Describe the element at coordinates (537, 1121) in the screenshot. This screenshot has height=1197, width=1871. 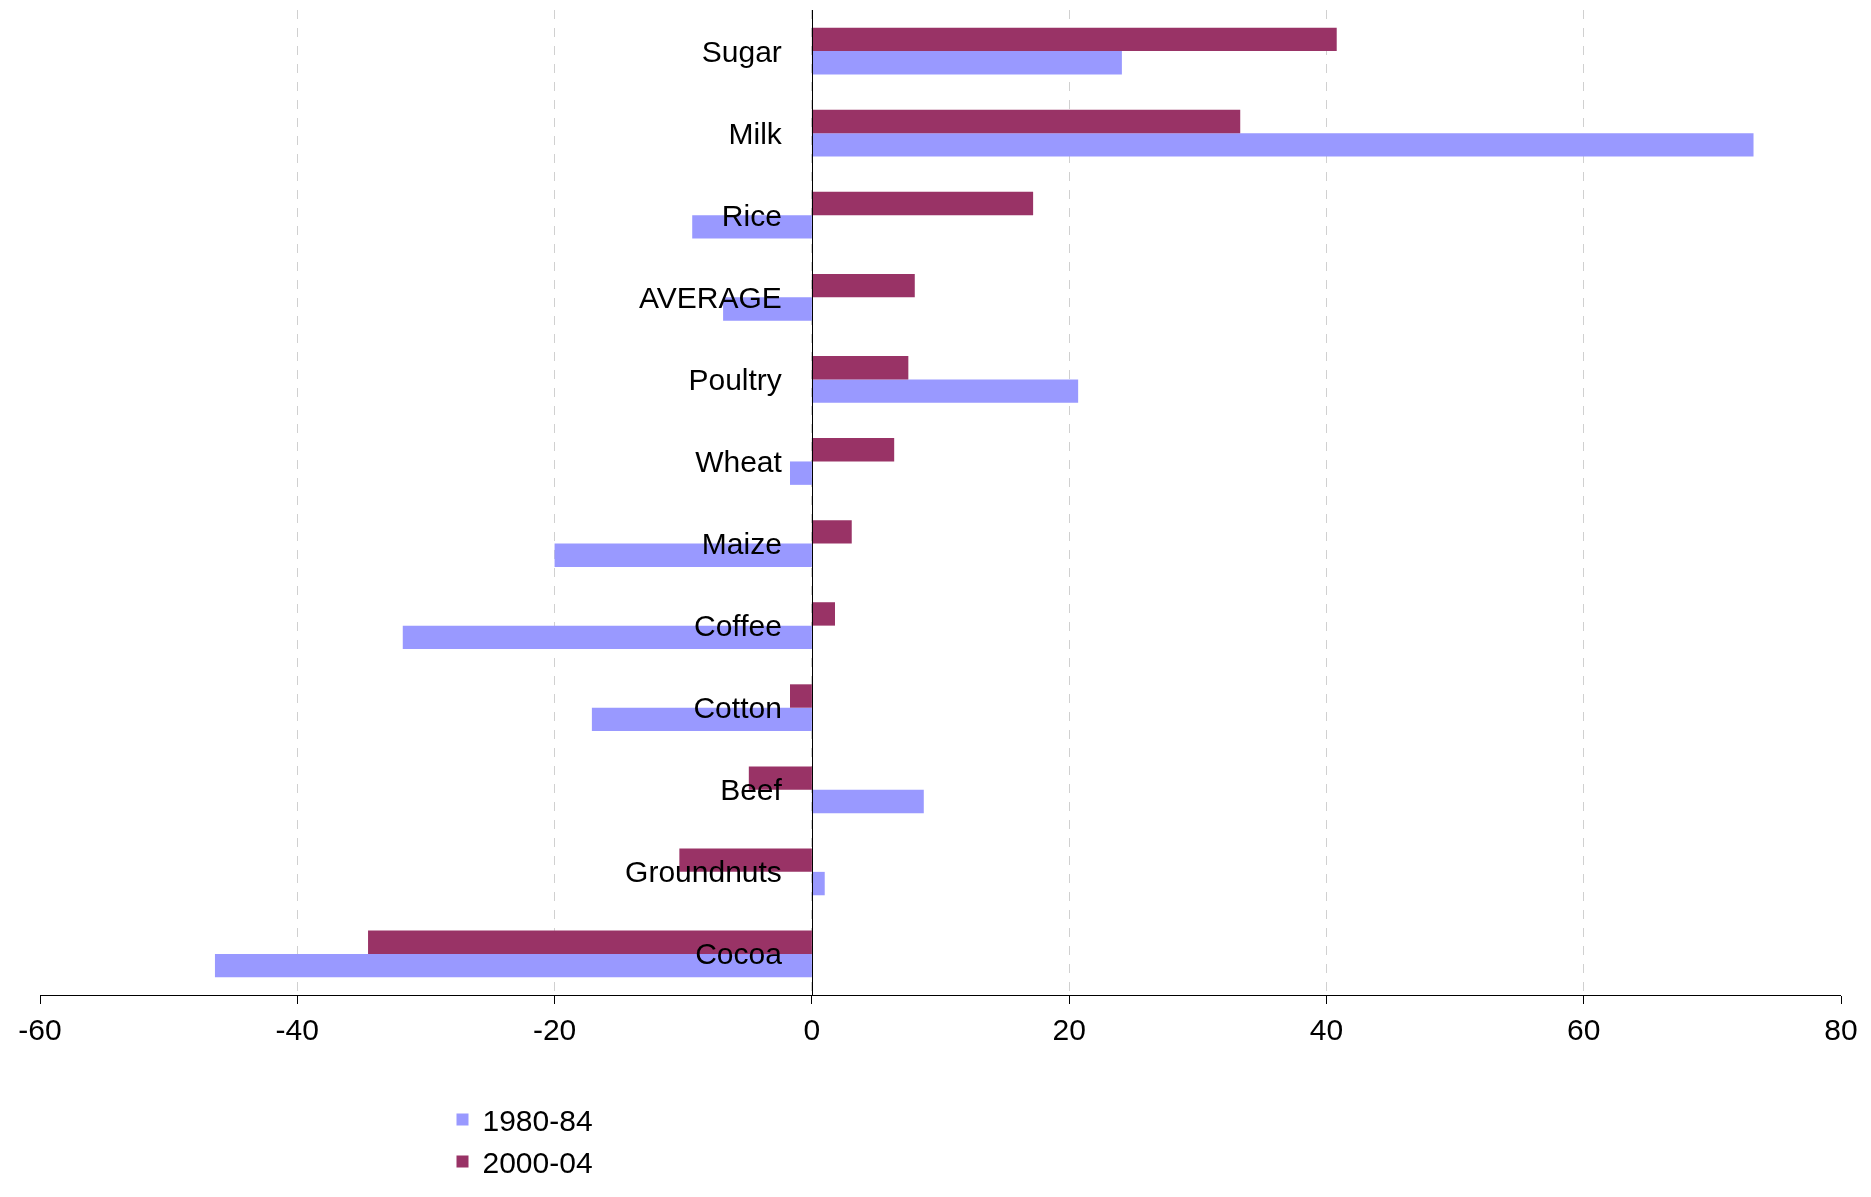
I see `legend-label: 1980-84` at that location.